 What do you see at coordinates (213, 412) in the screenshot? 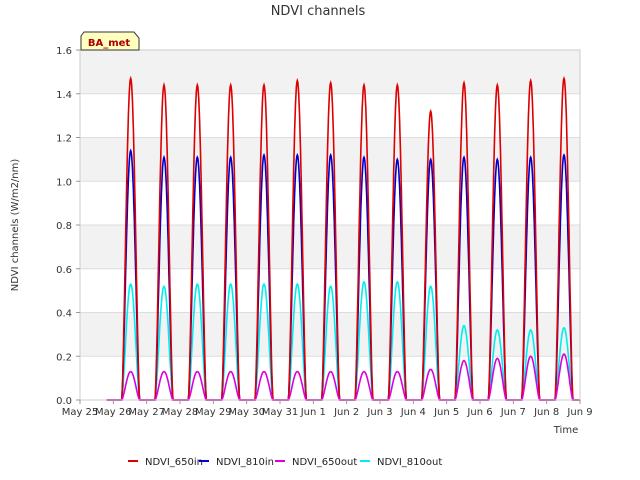
I see `x-tick-label: May 29` at bounding box center [213, 412].